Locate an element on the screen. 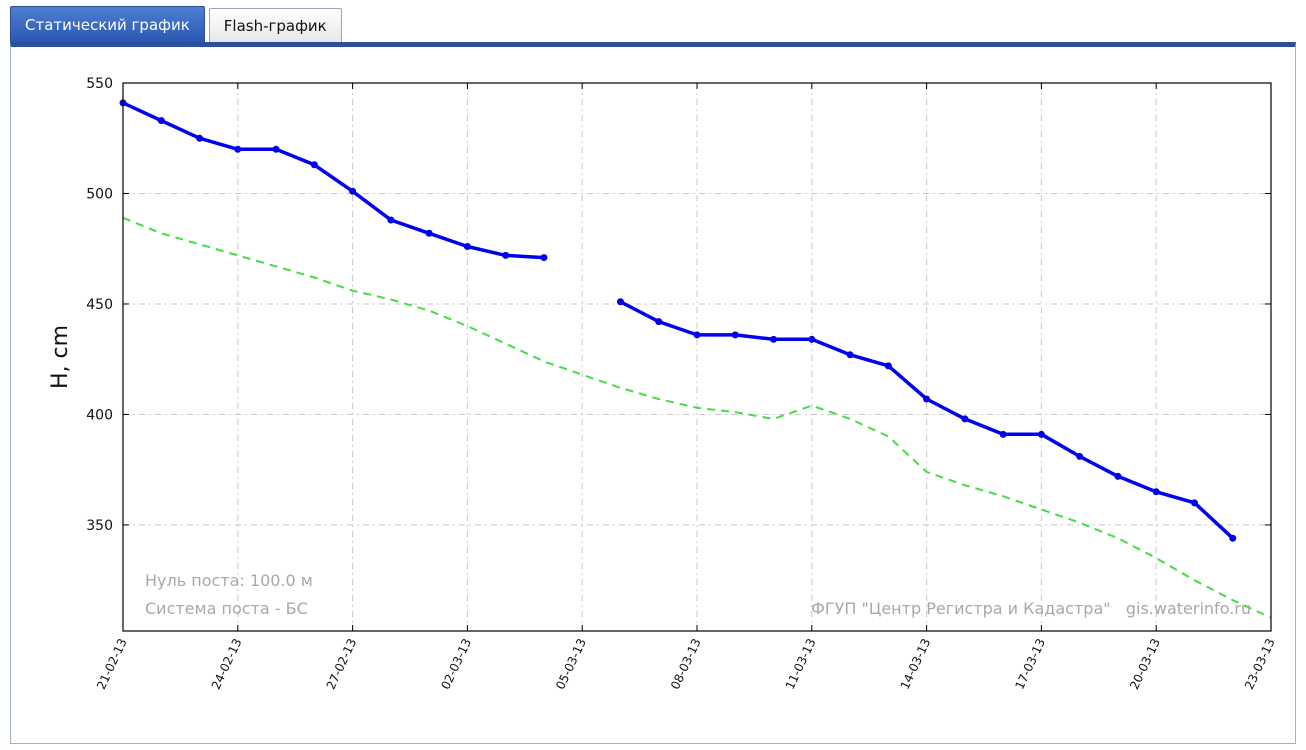 The width and height of the screenshot is (1306, 750). tab-flash-chart: Flash-график is located at coordinates (275, 25).